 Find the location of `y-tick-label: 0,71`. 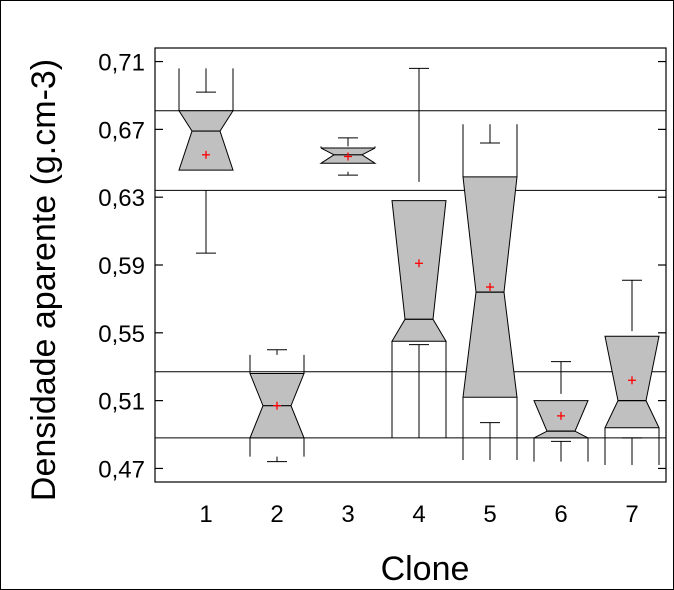

y-tick-label: 0,71 is located at coordinates (121, 63).